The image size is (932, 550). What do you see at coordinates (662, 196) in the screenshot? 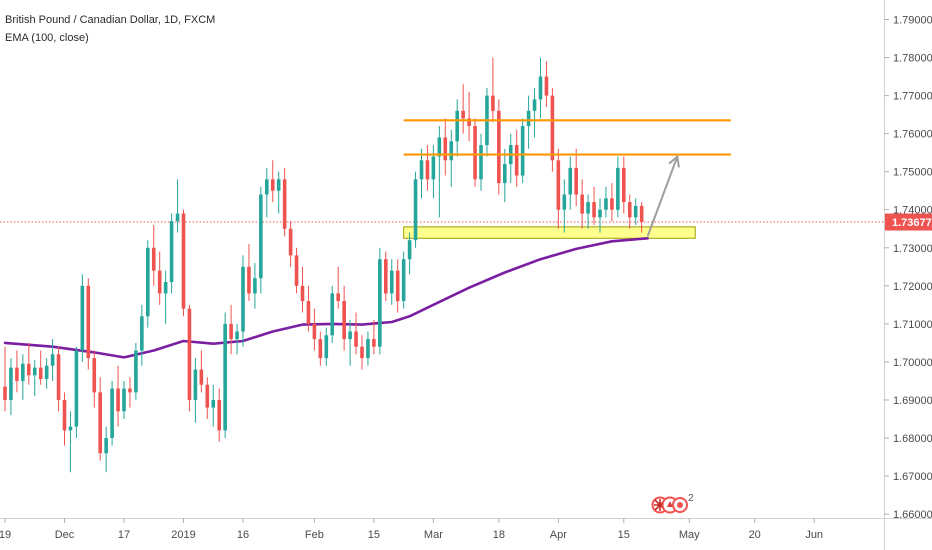
I see `projection-arrow` at bounding box center [662, 196].